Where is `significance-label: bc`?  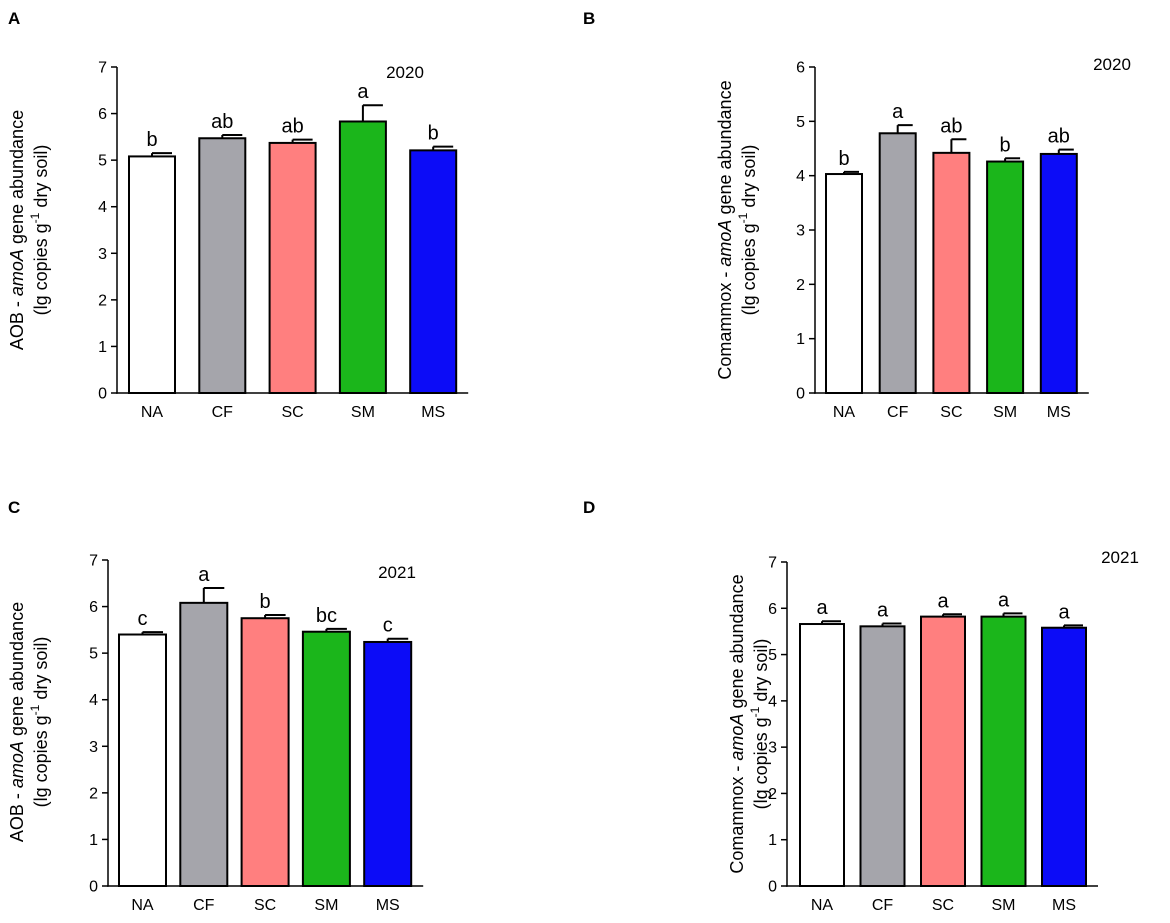
significance-label: bc is located at coordinates (326, 616).